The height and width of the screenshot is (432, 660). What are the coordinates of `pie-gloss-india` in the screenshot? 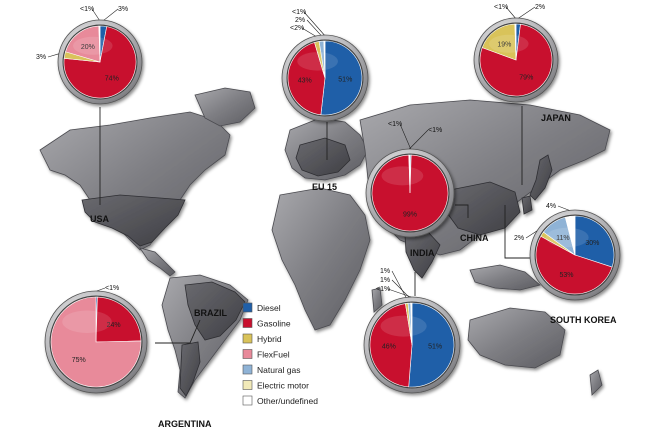 It's located at (403, 326).